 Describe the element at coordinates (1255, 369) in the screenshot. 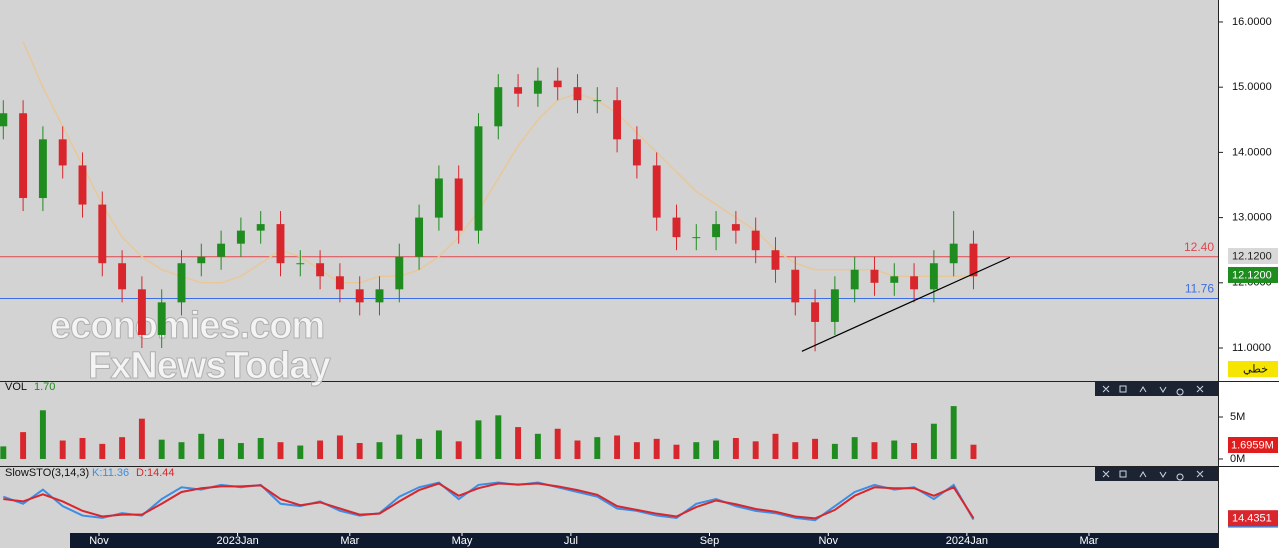

I see `mode-label: خطي` at that location.